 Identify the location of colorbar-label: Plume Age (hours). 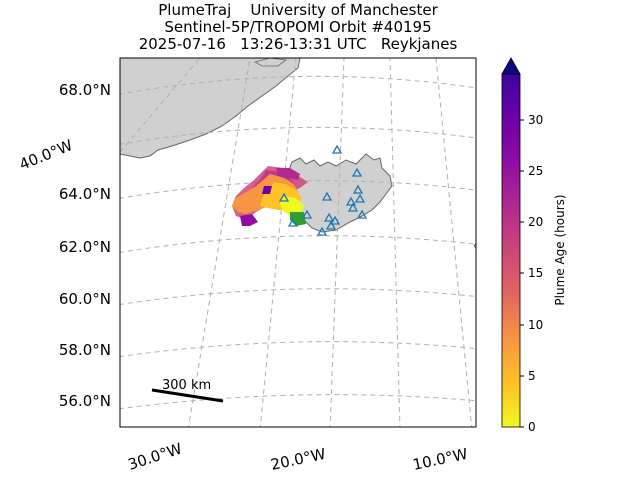
(560, 249).